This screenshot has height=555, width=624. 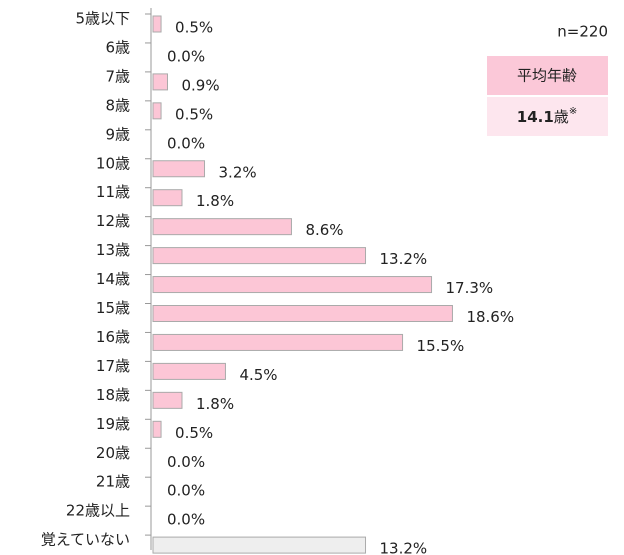 I want to click on average-unit: 歳, so click(x=561, y=117).